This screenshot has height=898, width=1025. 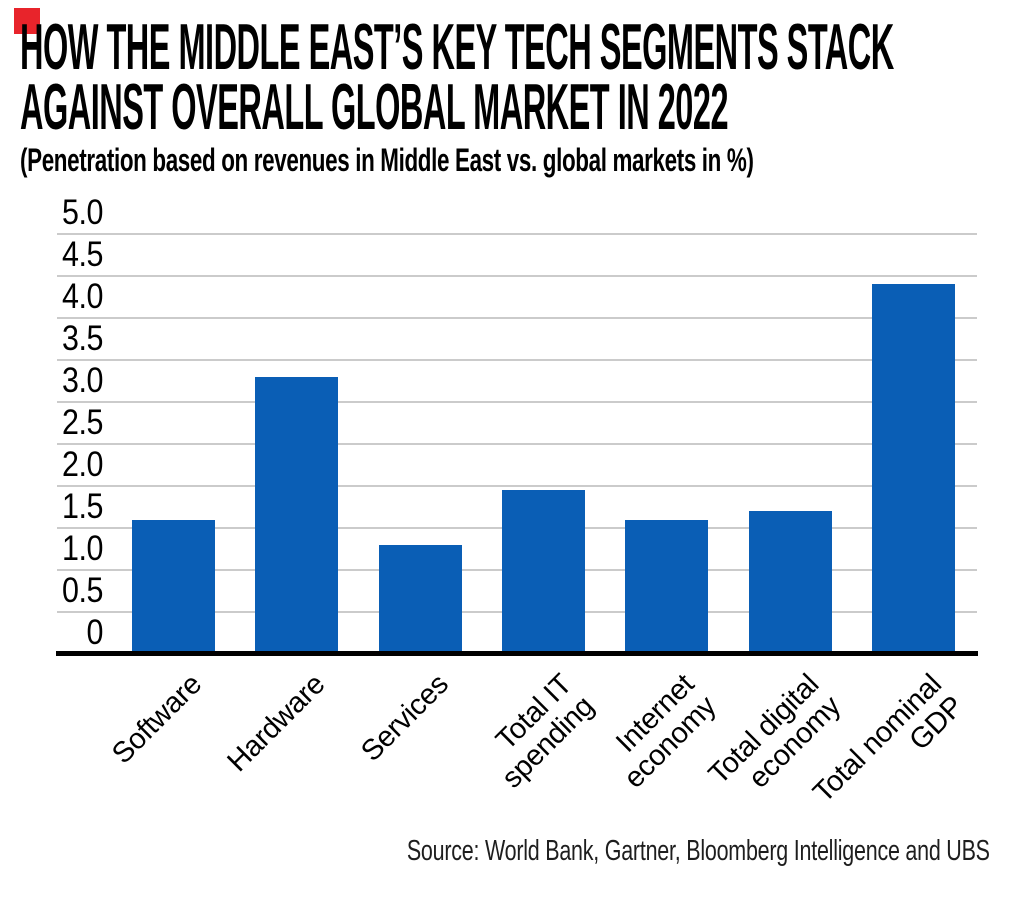 What do you see at coordinates (173, 587) in the screenshot?
I see `bar-software` at bounding box center [173, 587].